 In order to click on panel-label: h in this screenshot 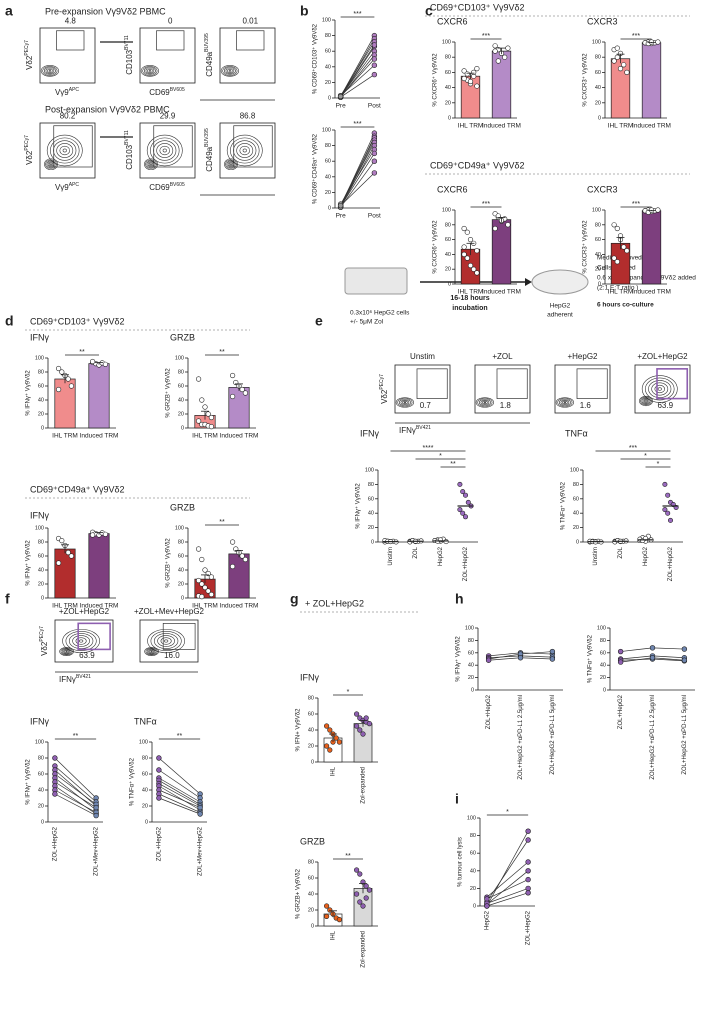, I will do `click(459, 599)`.